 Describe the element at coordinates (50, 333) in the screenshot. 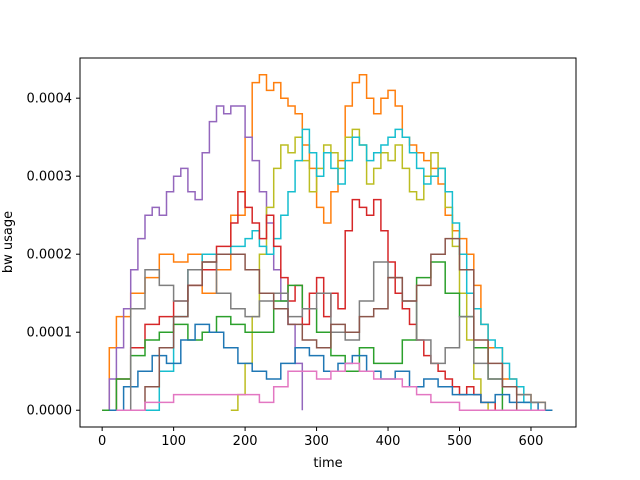

I see `y-tick-label: 0.0001` at that location.